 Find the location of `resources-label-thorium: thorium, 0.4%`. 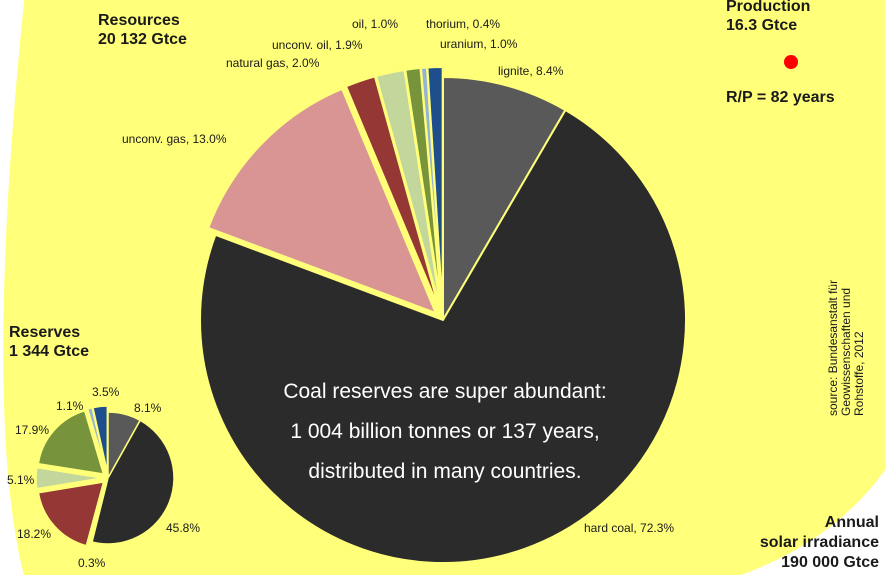

resources-label-thorium: thorium, 0.4% is located at coordinates (463, 24).